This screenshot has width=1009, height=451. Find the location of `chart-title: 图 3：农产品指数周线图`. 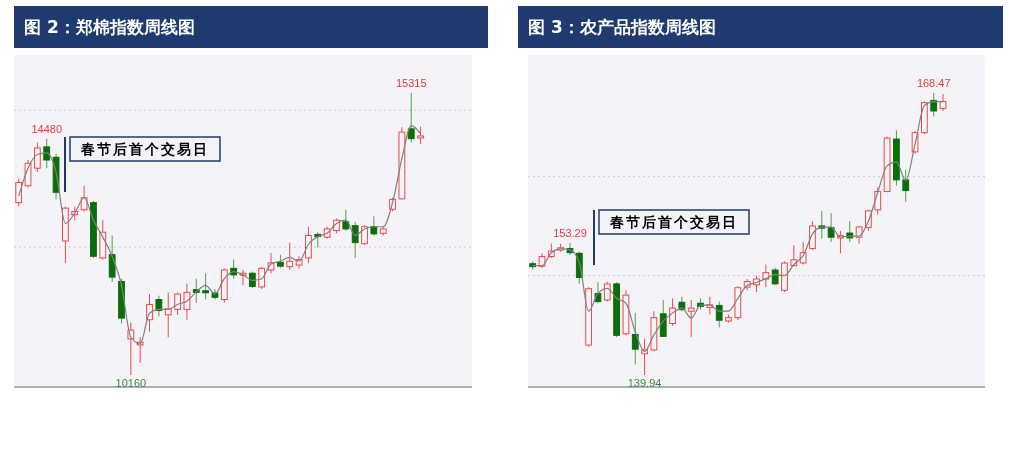

chart-title: 图 3：农产品指数周线图 is located at coordinates (622, 27).